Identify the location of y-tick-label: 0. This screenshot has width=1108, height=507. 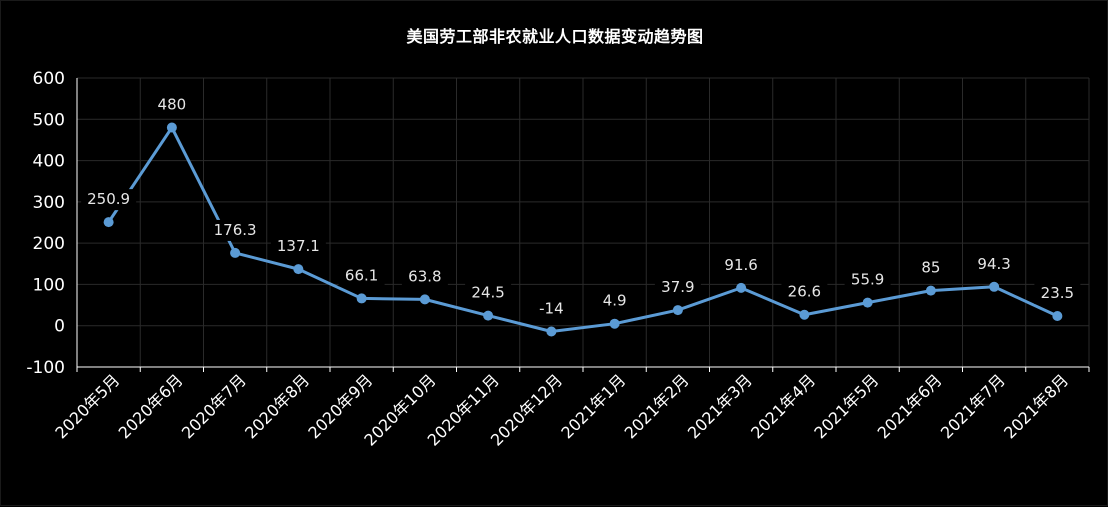
(59, 327).